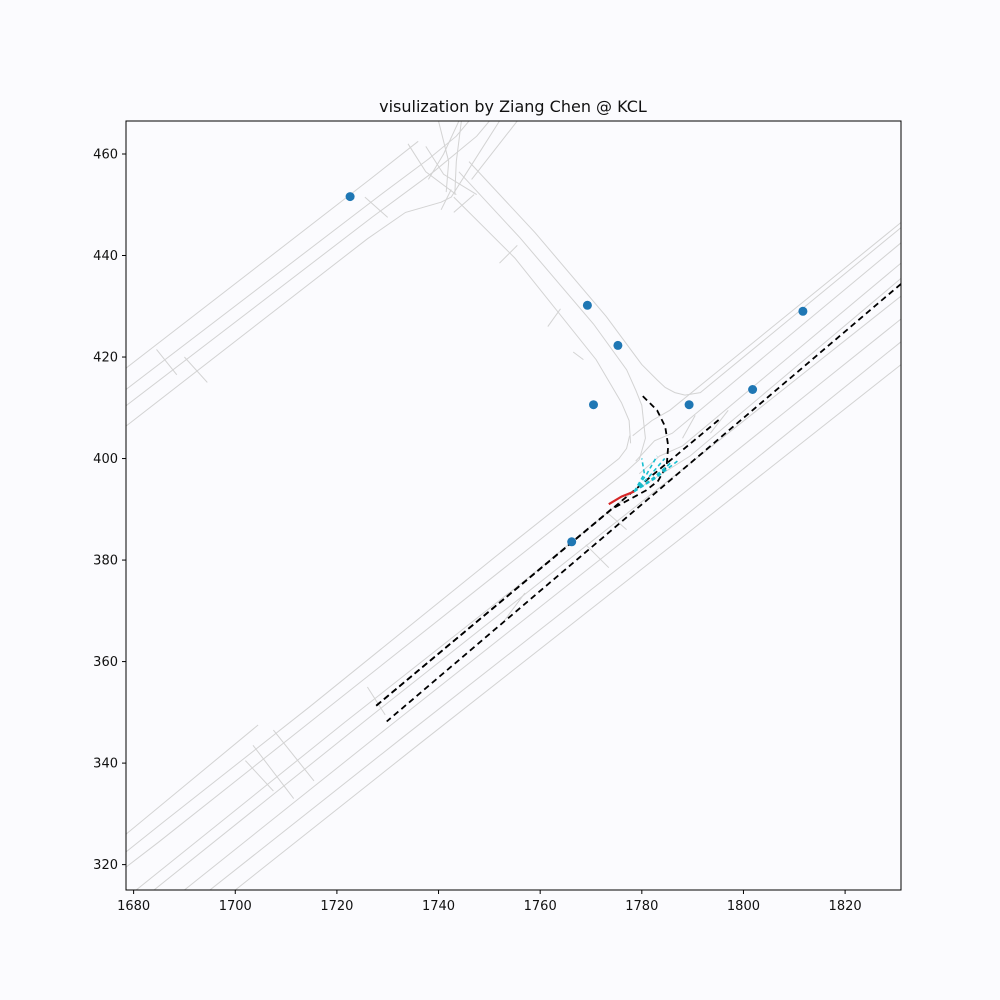 Image resolution: width=1000 pixels, height=1000 pixels. Describe the element at coordinates (105, 662) in the screenshot. I see `y-tick-label: 360` at that location.